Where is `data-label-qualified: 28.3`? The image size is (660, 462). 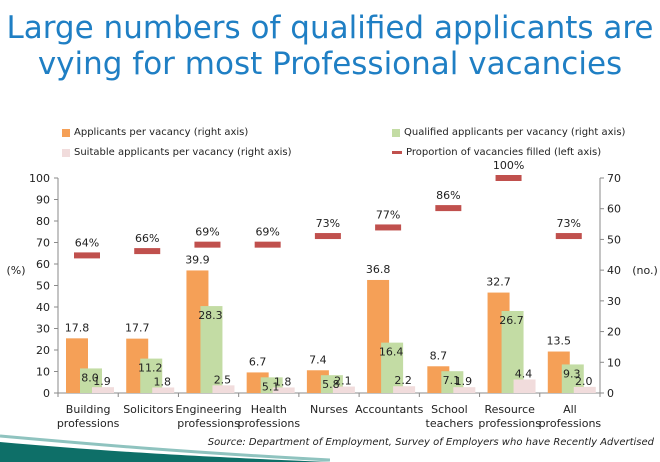 data-label-qualified: 28.3 is located at coordinates (210, 315).